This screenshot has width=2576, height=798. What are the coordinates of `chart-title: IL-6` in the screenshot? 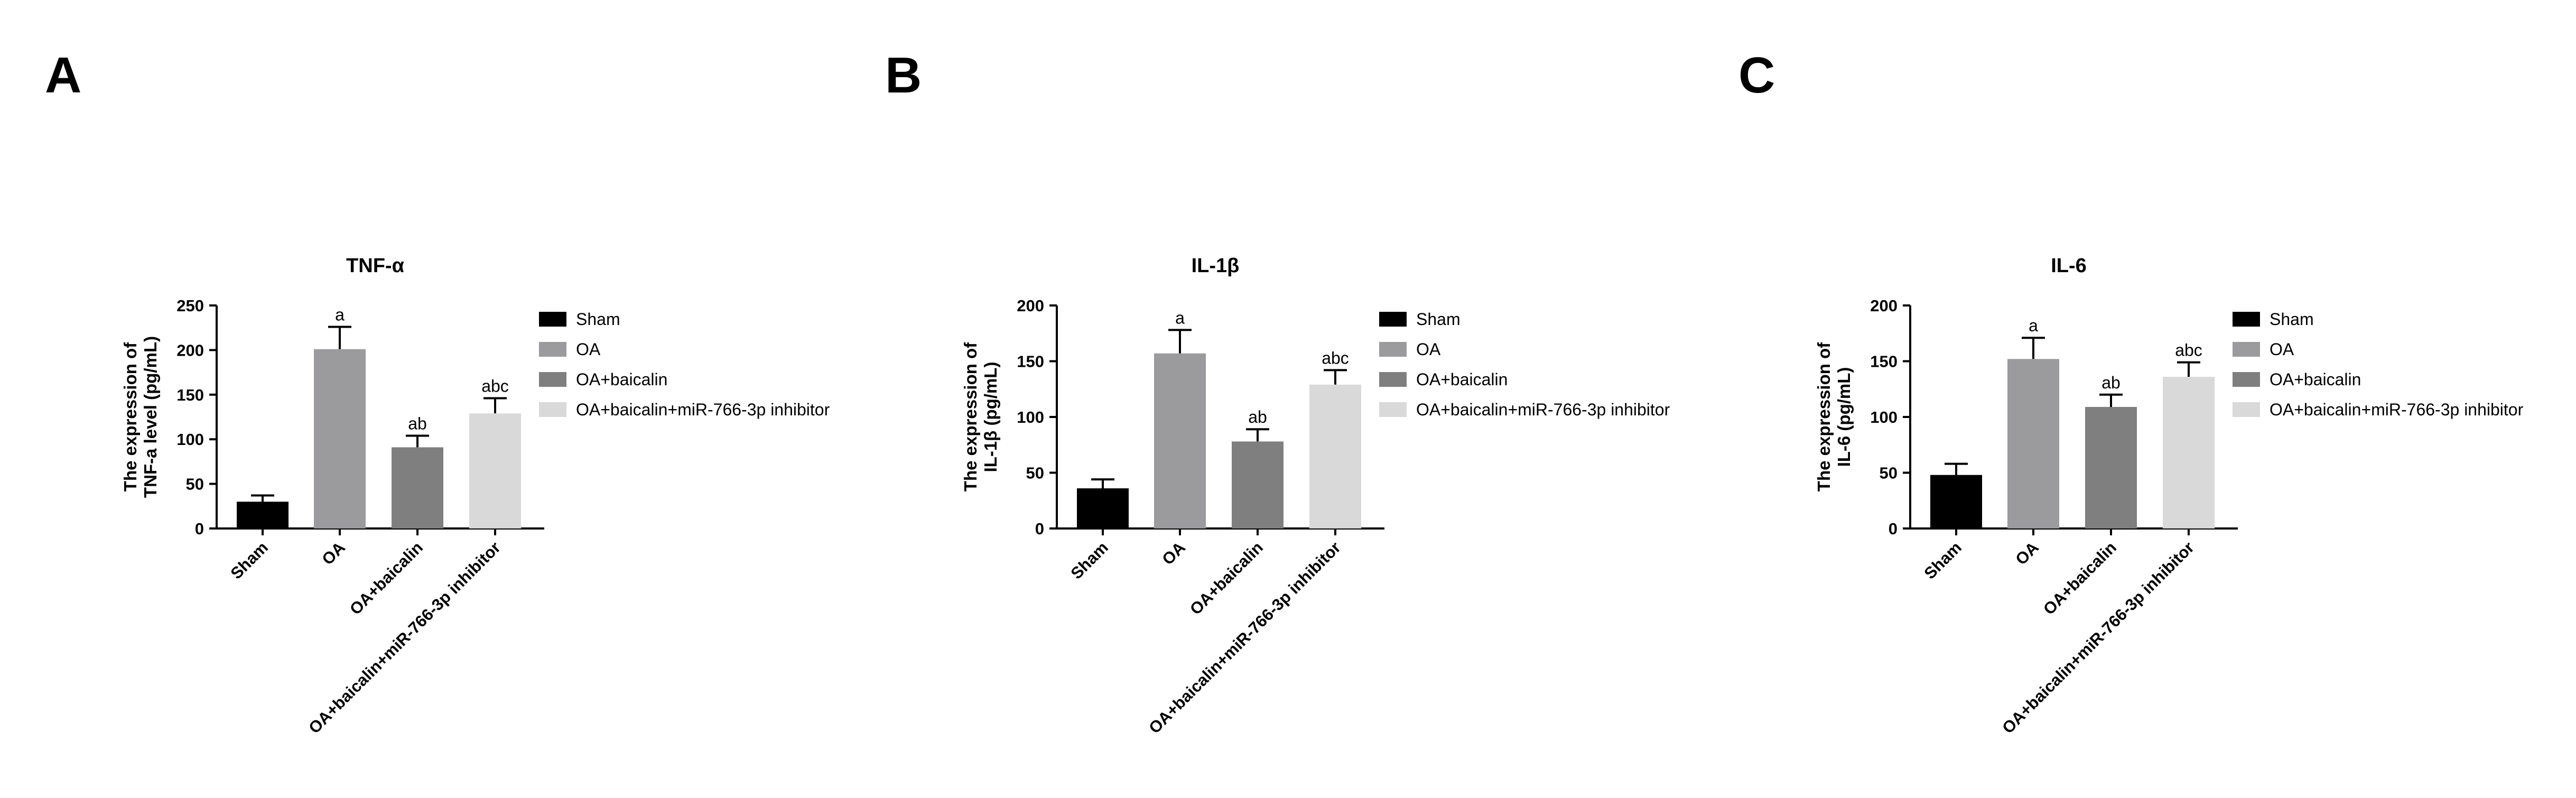 It's located at (2069, 266).